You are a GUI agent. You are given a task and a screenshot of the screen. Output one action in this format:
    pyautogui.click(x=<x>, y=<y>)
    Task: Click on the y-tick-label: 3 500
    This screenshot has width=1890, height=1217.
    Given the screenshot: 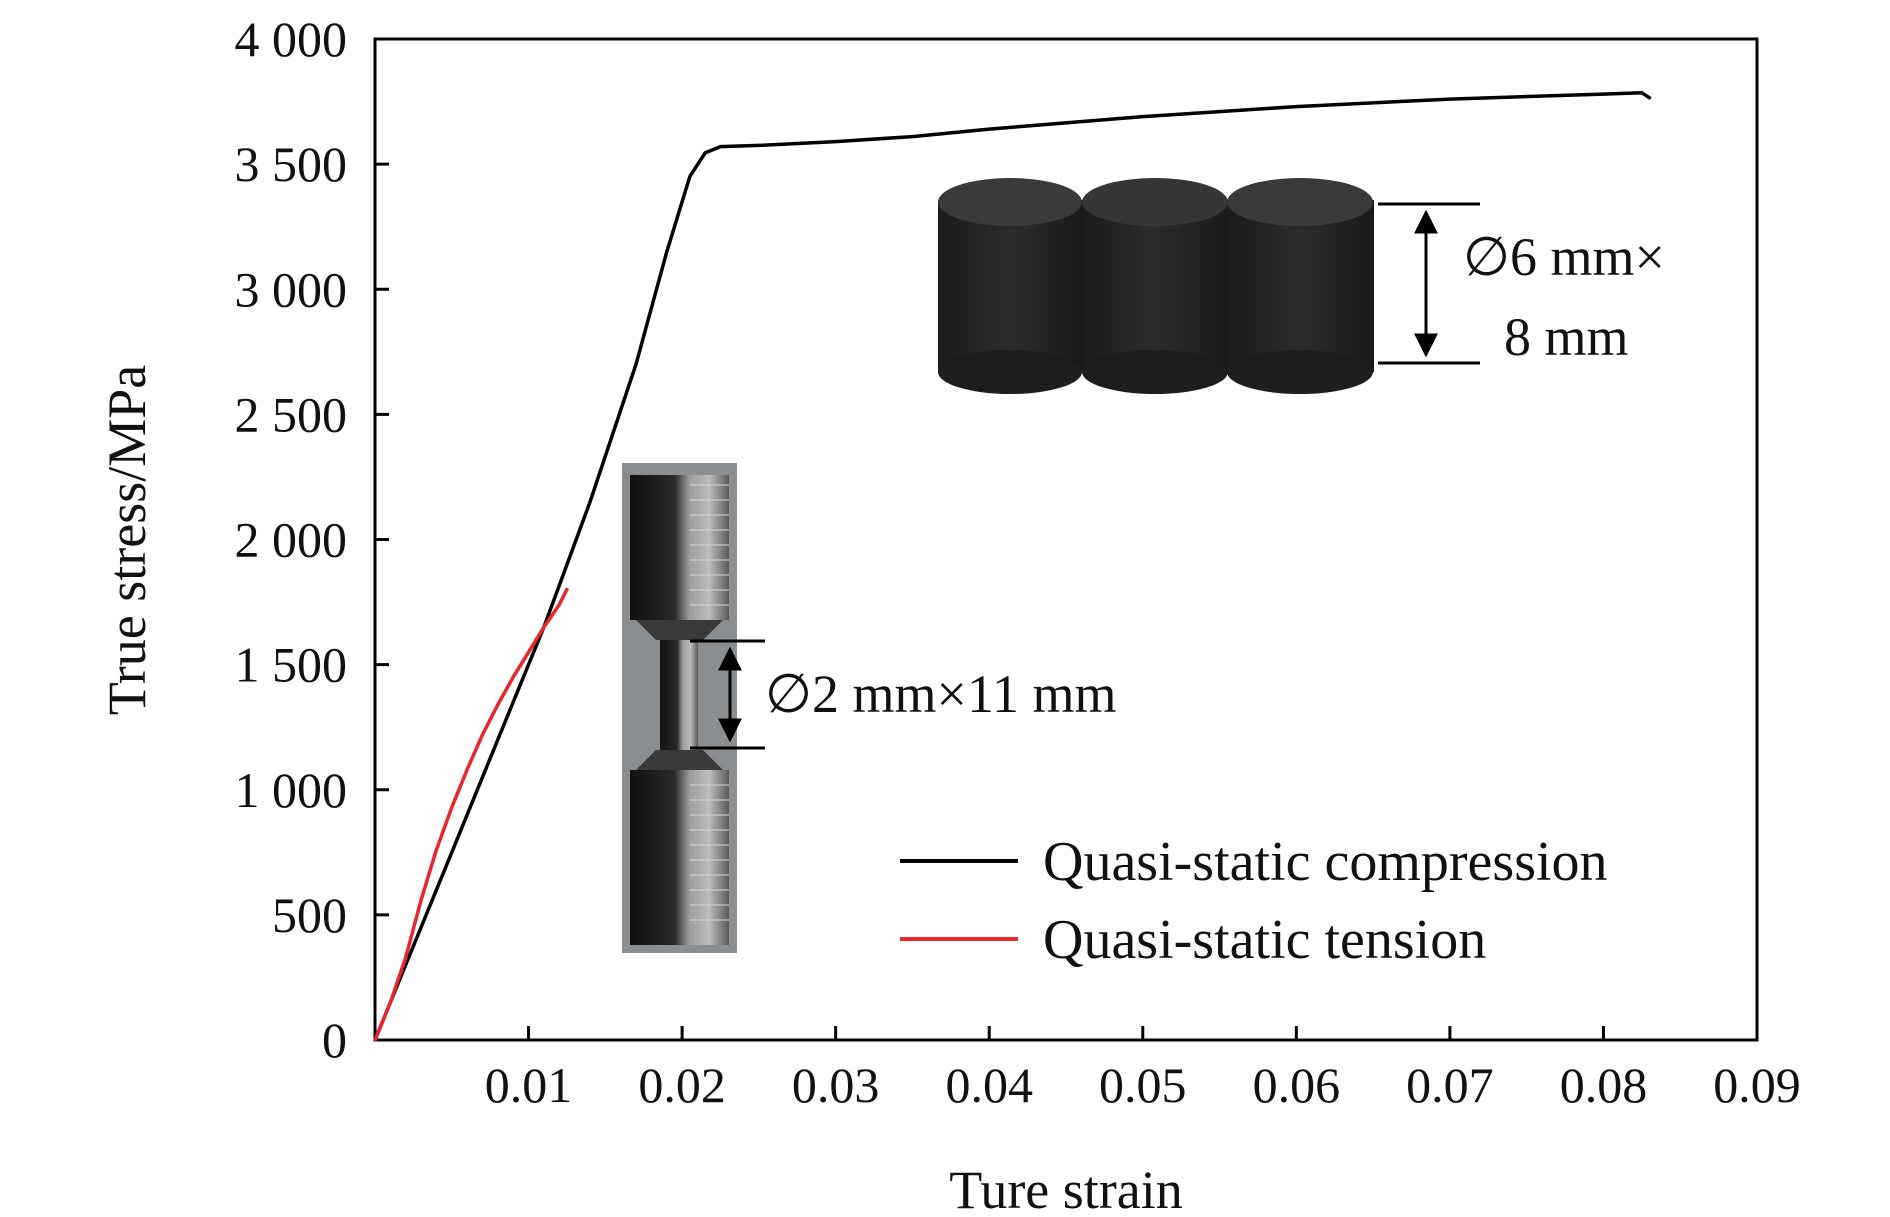 What is the action you would take?
    pyautogui.click(x=291, y=164)
    